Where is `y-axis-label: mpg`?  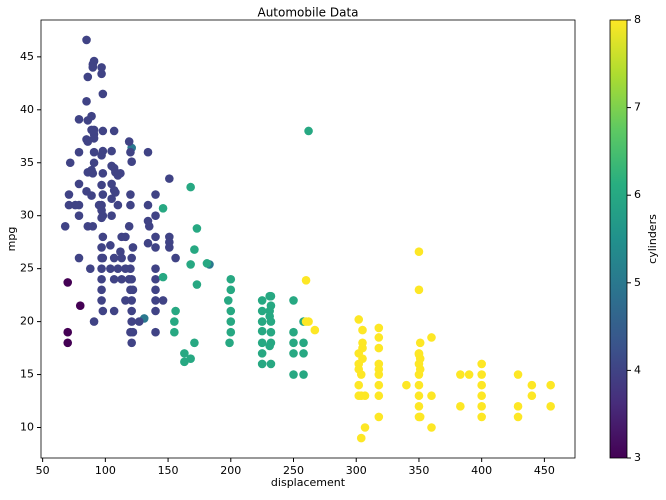
y-axis-label: mpg is located at coordinates (11, 239).